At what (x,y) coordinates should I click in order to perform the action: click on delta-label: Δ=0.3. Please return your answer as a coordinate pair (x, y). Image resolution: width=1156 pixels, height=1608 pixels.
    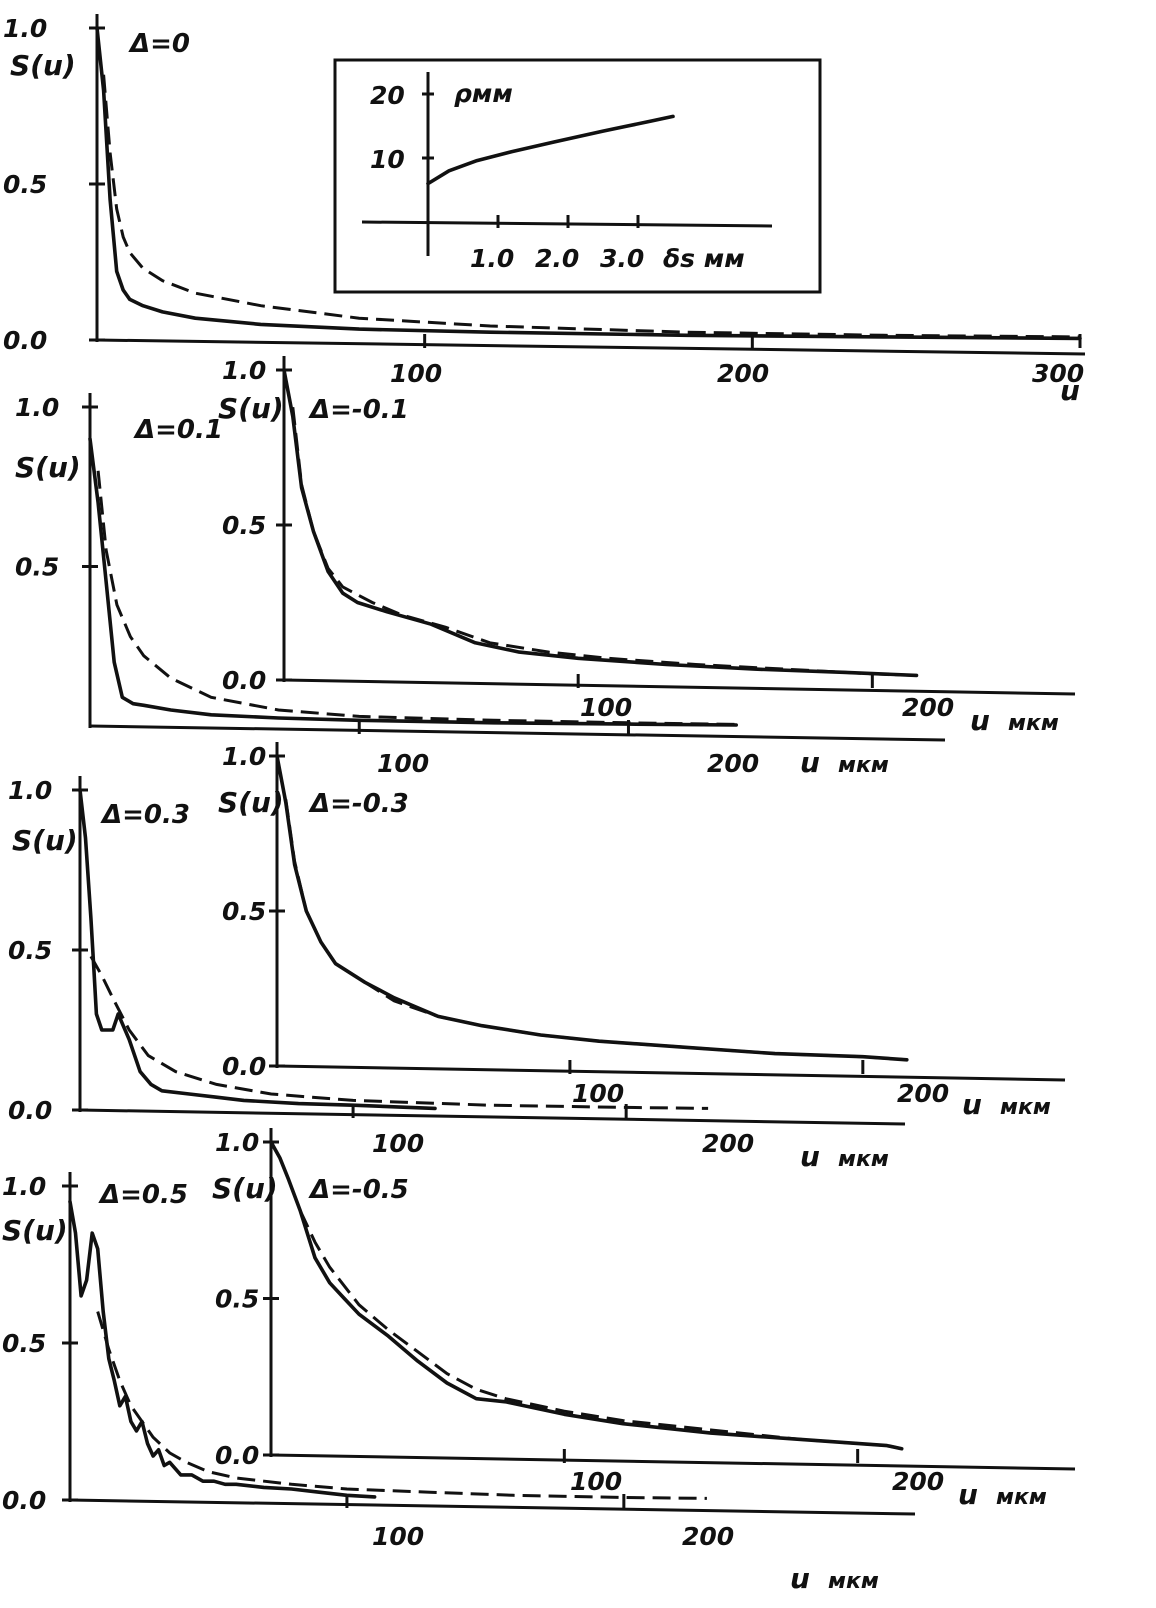
    Looking at the image, I should click on (145, 815).